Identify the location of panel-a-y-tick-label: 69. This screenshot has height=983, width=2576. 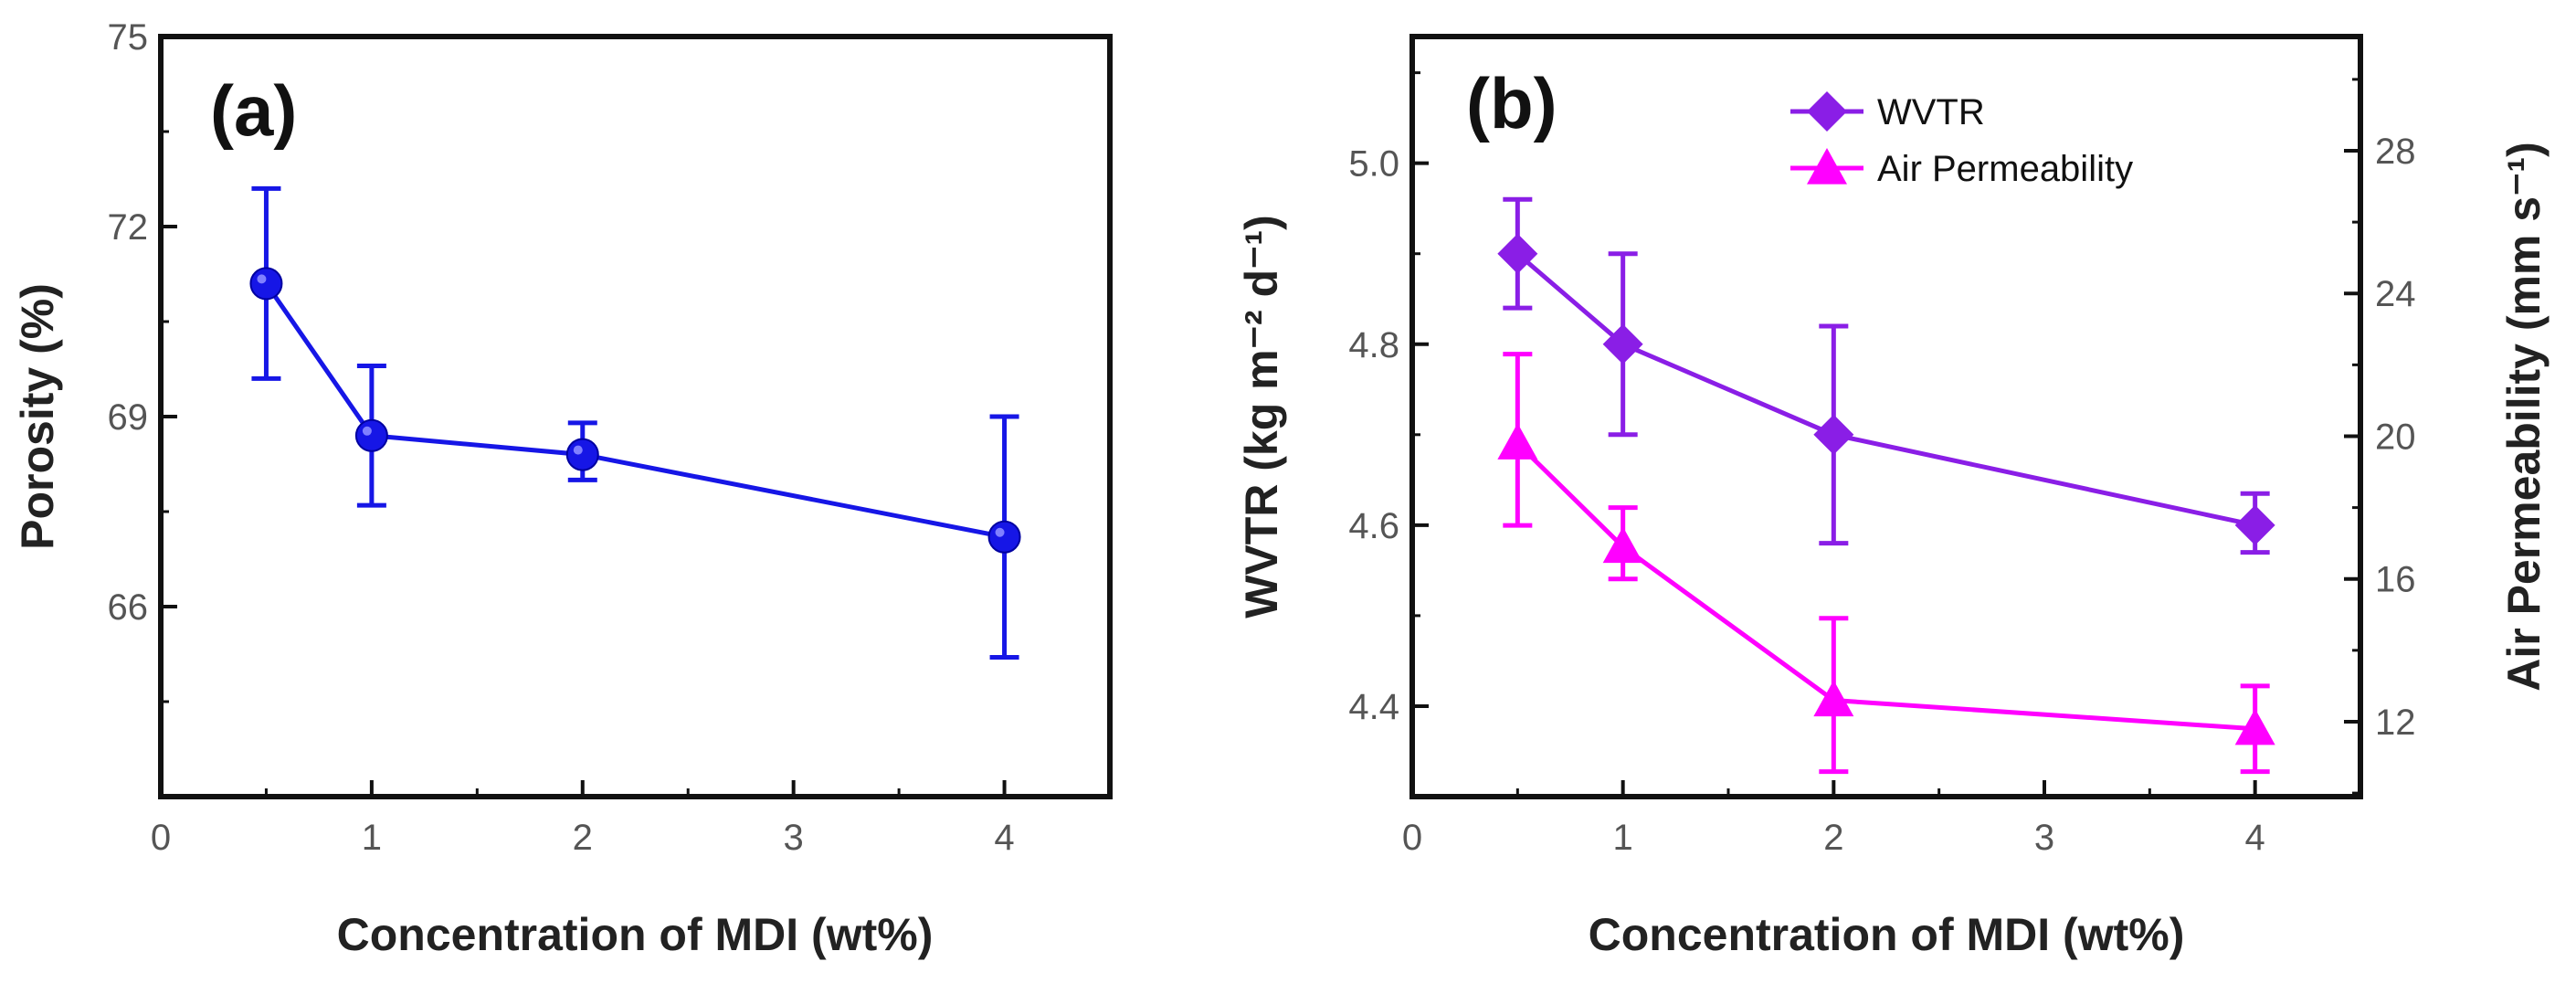
(128, 417).